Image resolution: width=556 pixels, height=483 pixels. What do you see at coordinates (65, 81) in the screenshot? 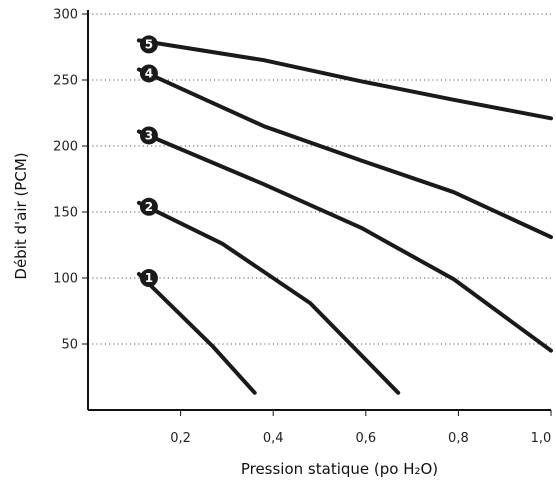
I see `y-tick-label: 250` at bounding box center [65, 81].